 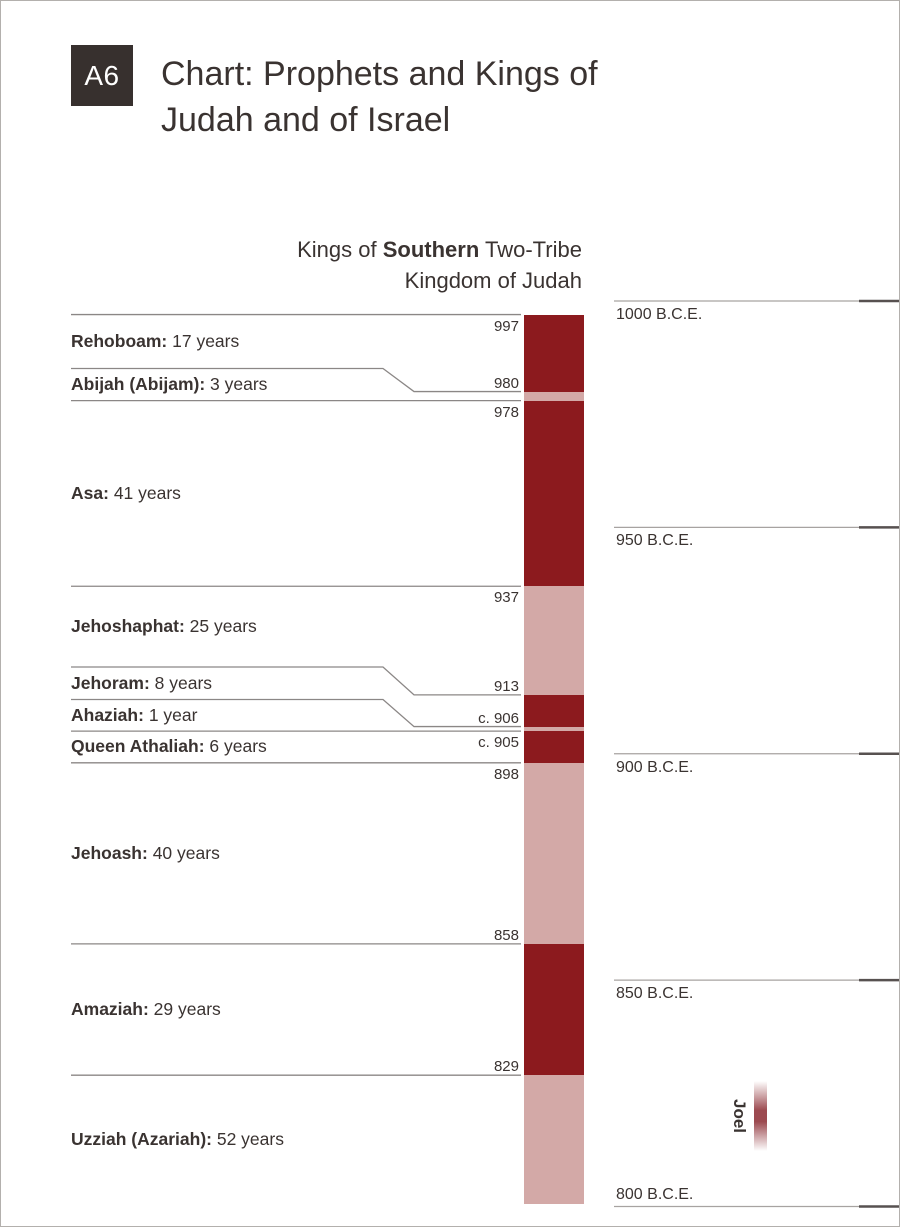 What do you see at coordinates (498, 718) in the screenshot?
I see `reign-start-year: c. 906` at bounding box center [498, 718].